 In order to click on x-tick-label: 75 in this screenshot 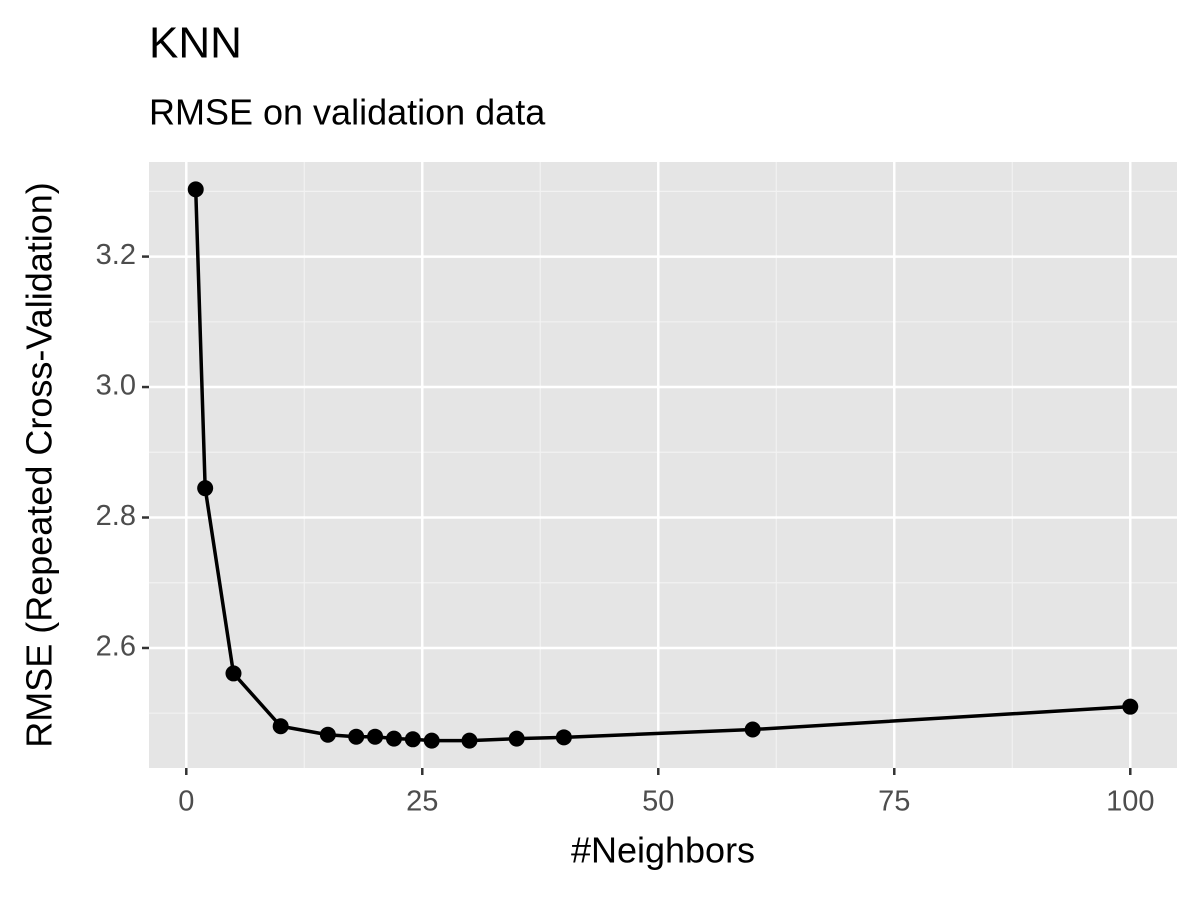, I will do `click(894, 802)`.